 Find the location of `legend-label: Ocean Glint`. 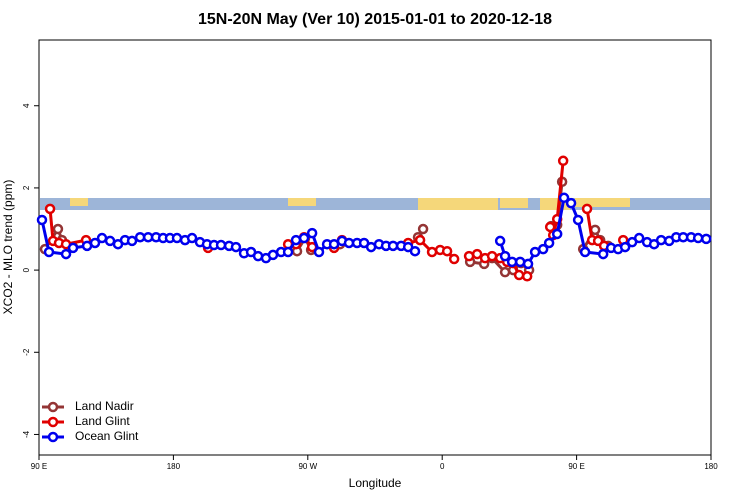

legend-label: Ocean Glint is located at coordinates (107, 436).